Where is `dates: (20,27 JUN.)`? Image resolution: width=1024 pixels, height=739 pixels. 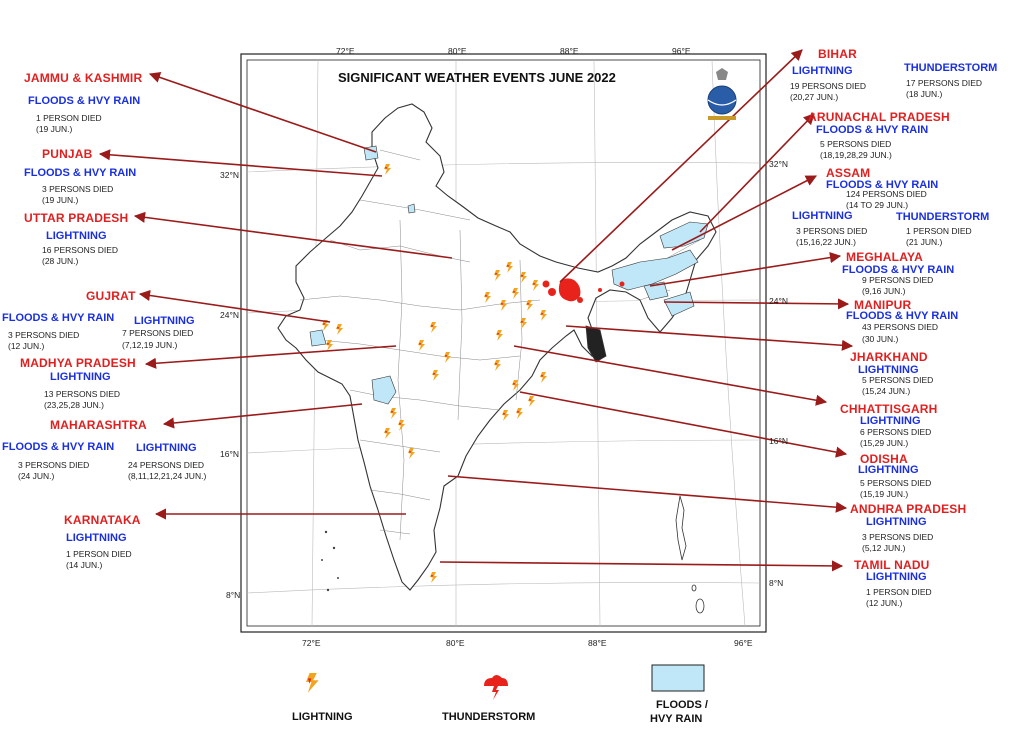 dates: (20,27 JUN.) is located at coordinates (814, 97).